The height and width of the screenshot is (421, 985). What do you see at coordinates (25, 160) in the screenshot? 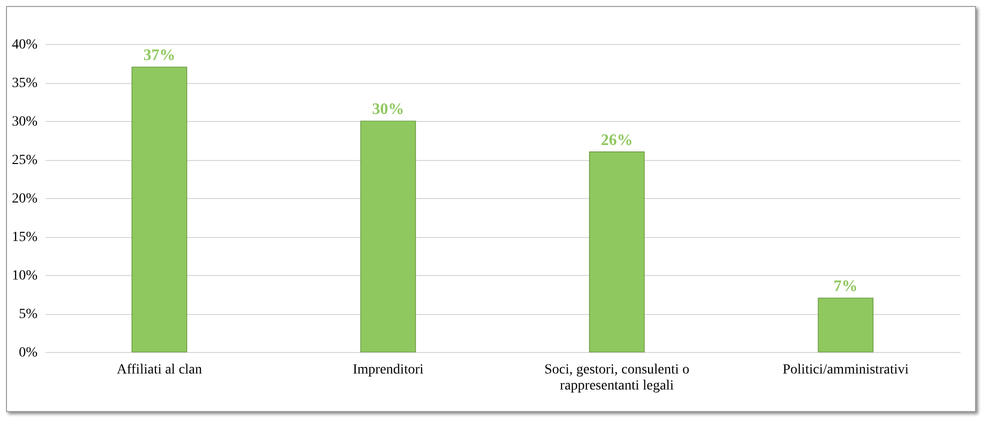
I see `y-tick-label: 25%` at bounding box center [25, 160].